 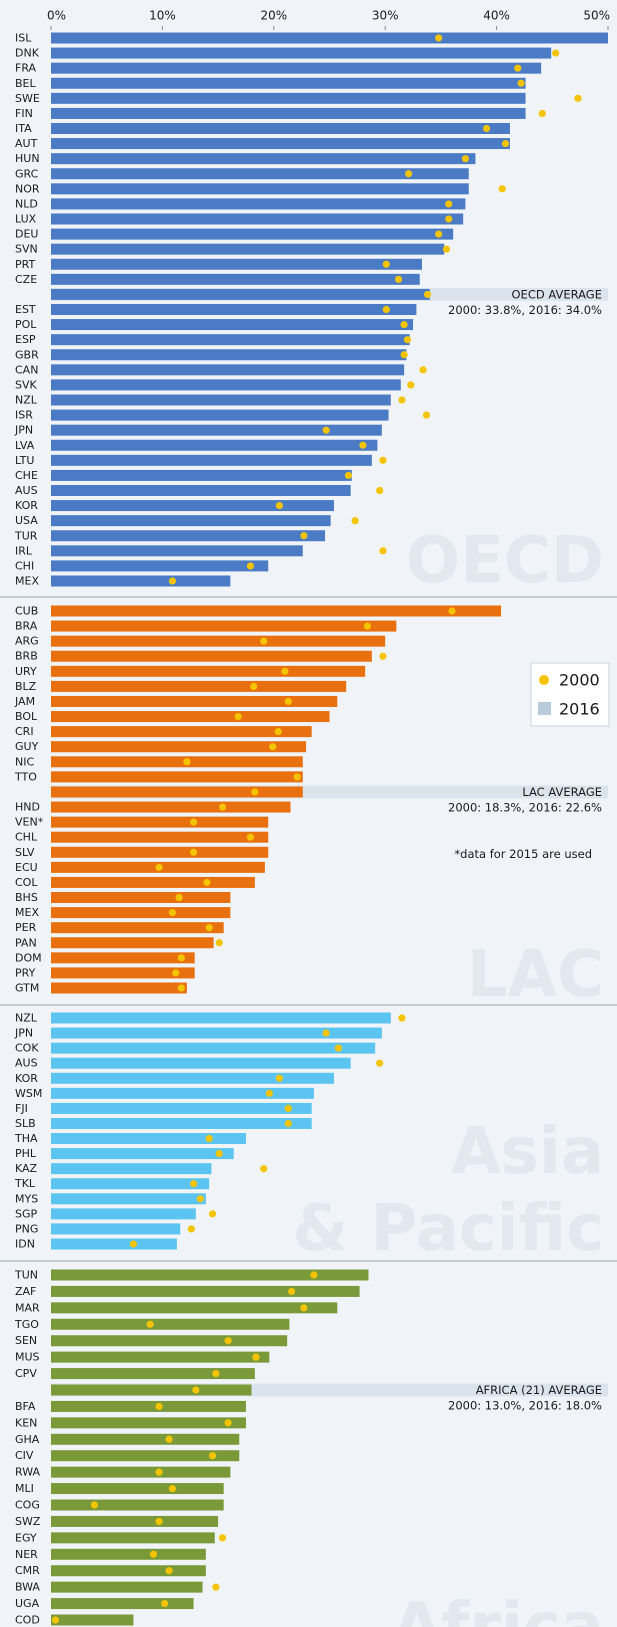 I want to click on category-label: MEX, so click(x=27, y=581).